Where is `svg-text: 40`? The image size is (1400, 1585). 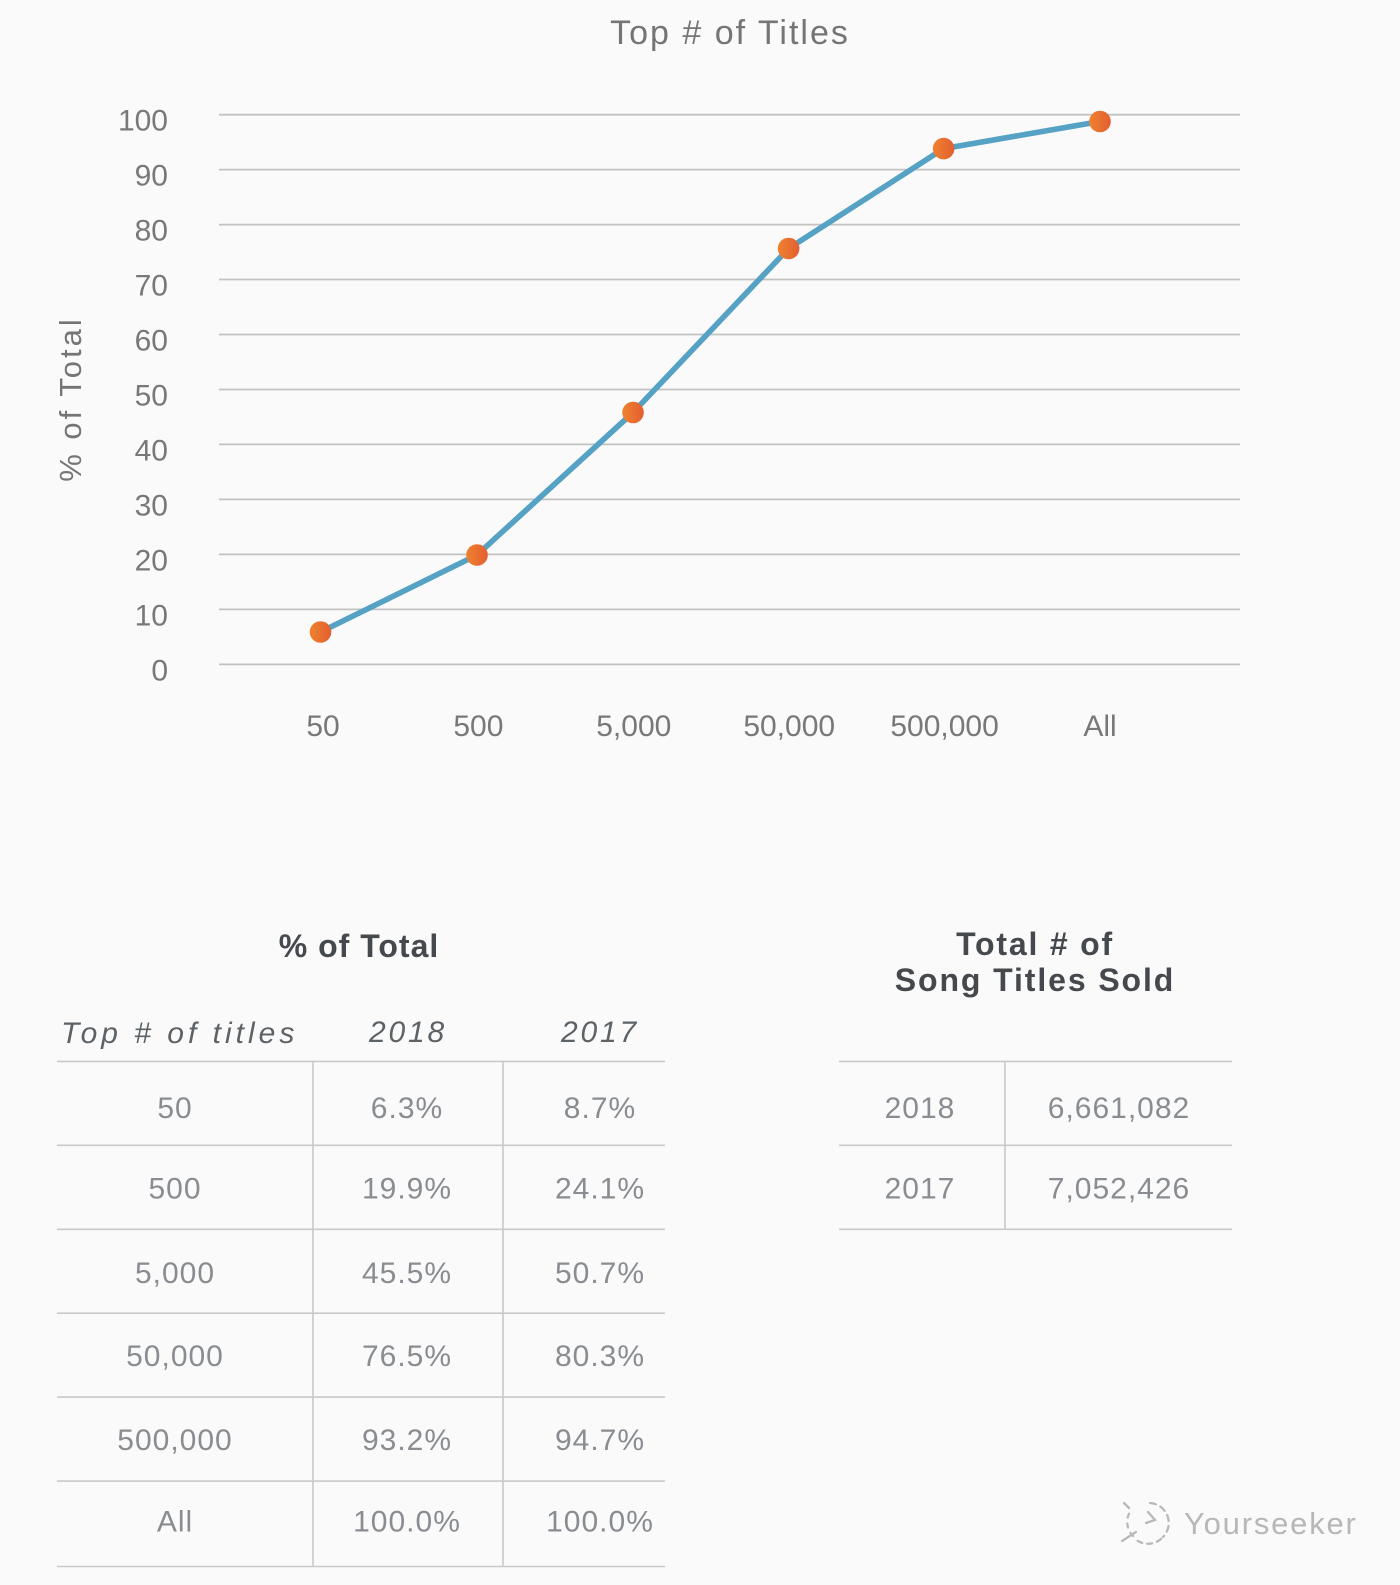
svg-text: 40 is located at coordinates (151, 450).